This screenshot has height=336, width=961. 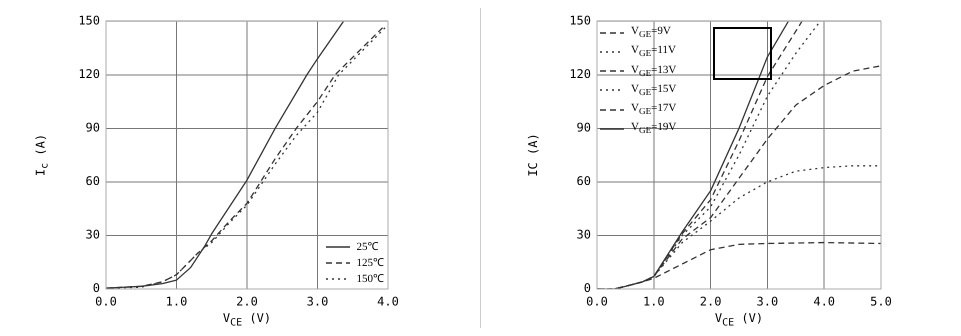 What do you see at coordinates (653, 109) in the screenshot?
I see `legend-label: V$_{GE}$=17V` at bounding box center [653, 109].